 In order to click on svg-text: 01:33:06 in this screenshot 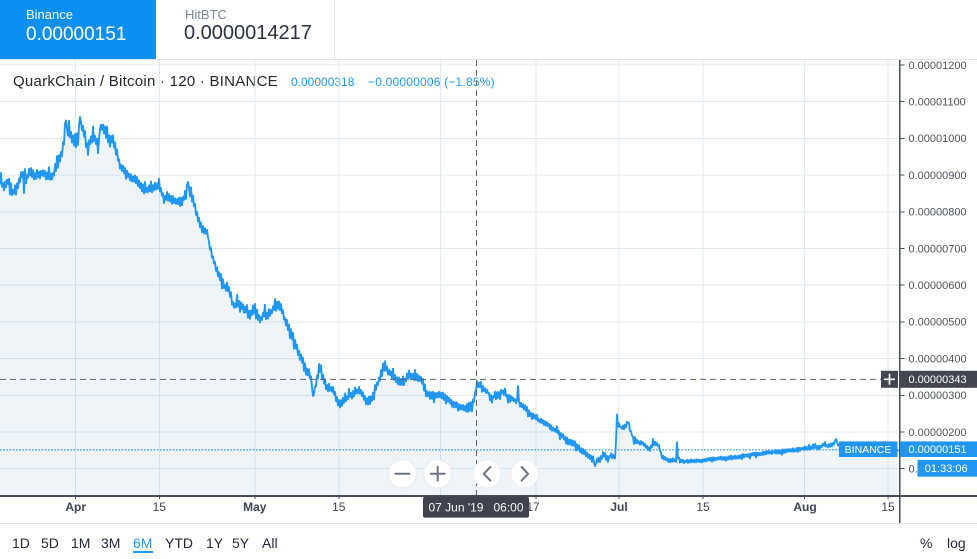, I will do `click(946, 469)`.